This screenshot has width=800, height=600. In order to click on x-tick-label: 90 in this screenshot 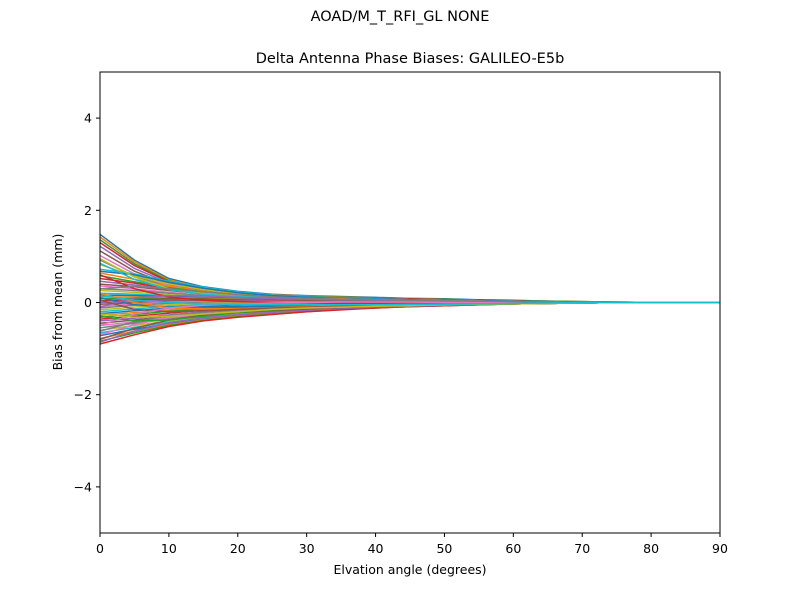, I will do `click(720, 548)`.